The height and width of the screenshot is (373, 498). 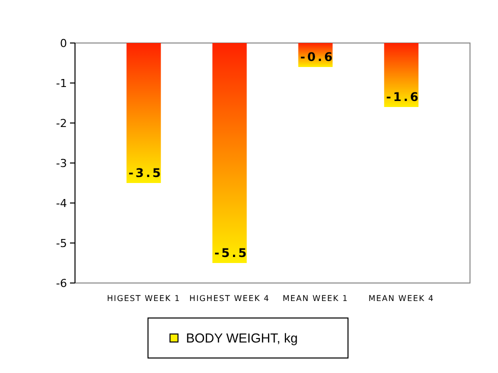 What do you see at coordinates (61, 123) in the screenshot?
I see `y-tick-label: -2` at bounding box center [61, 123].